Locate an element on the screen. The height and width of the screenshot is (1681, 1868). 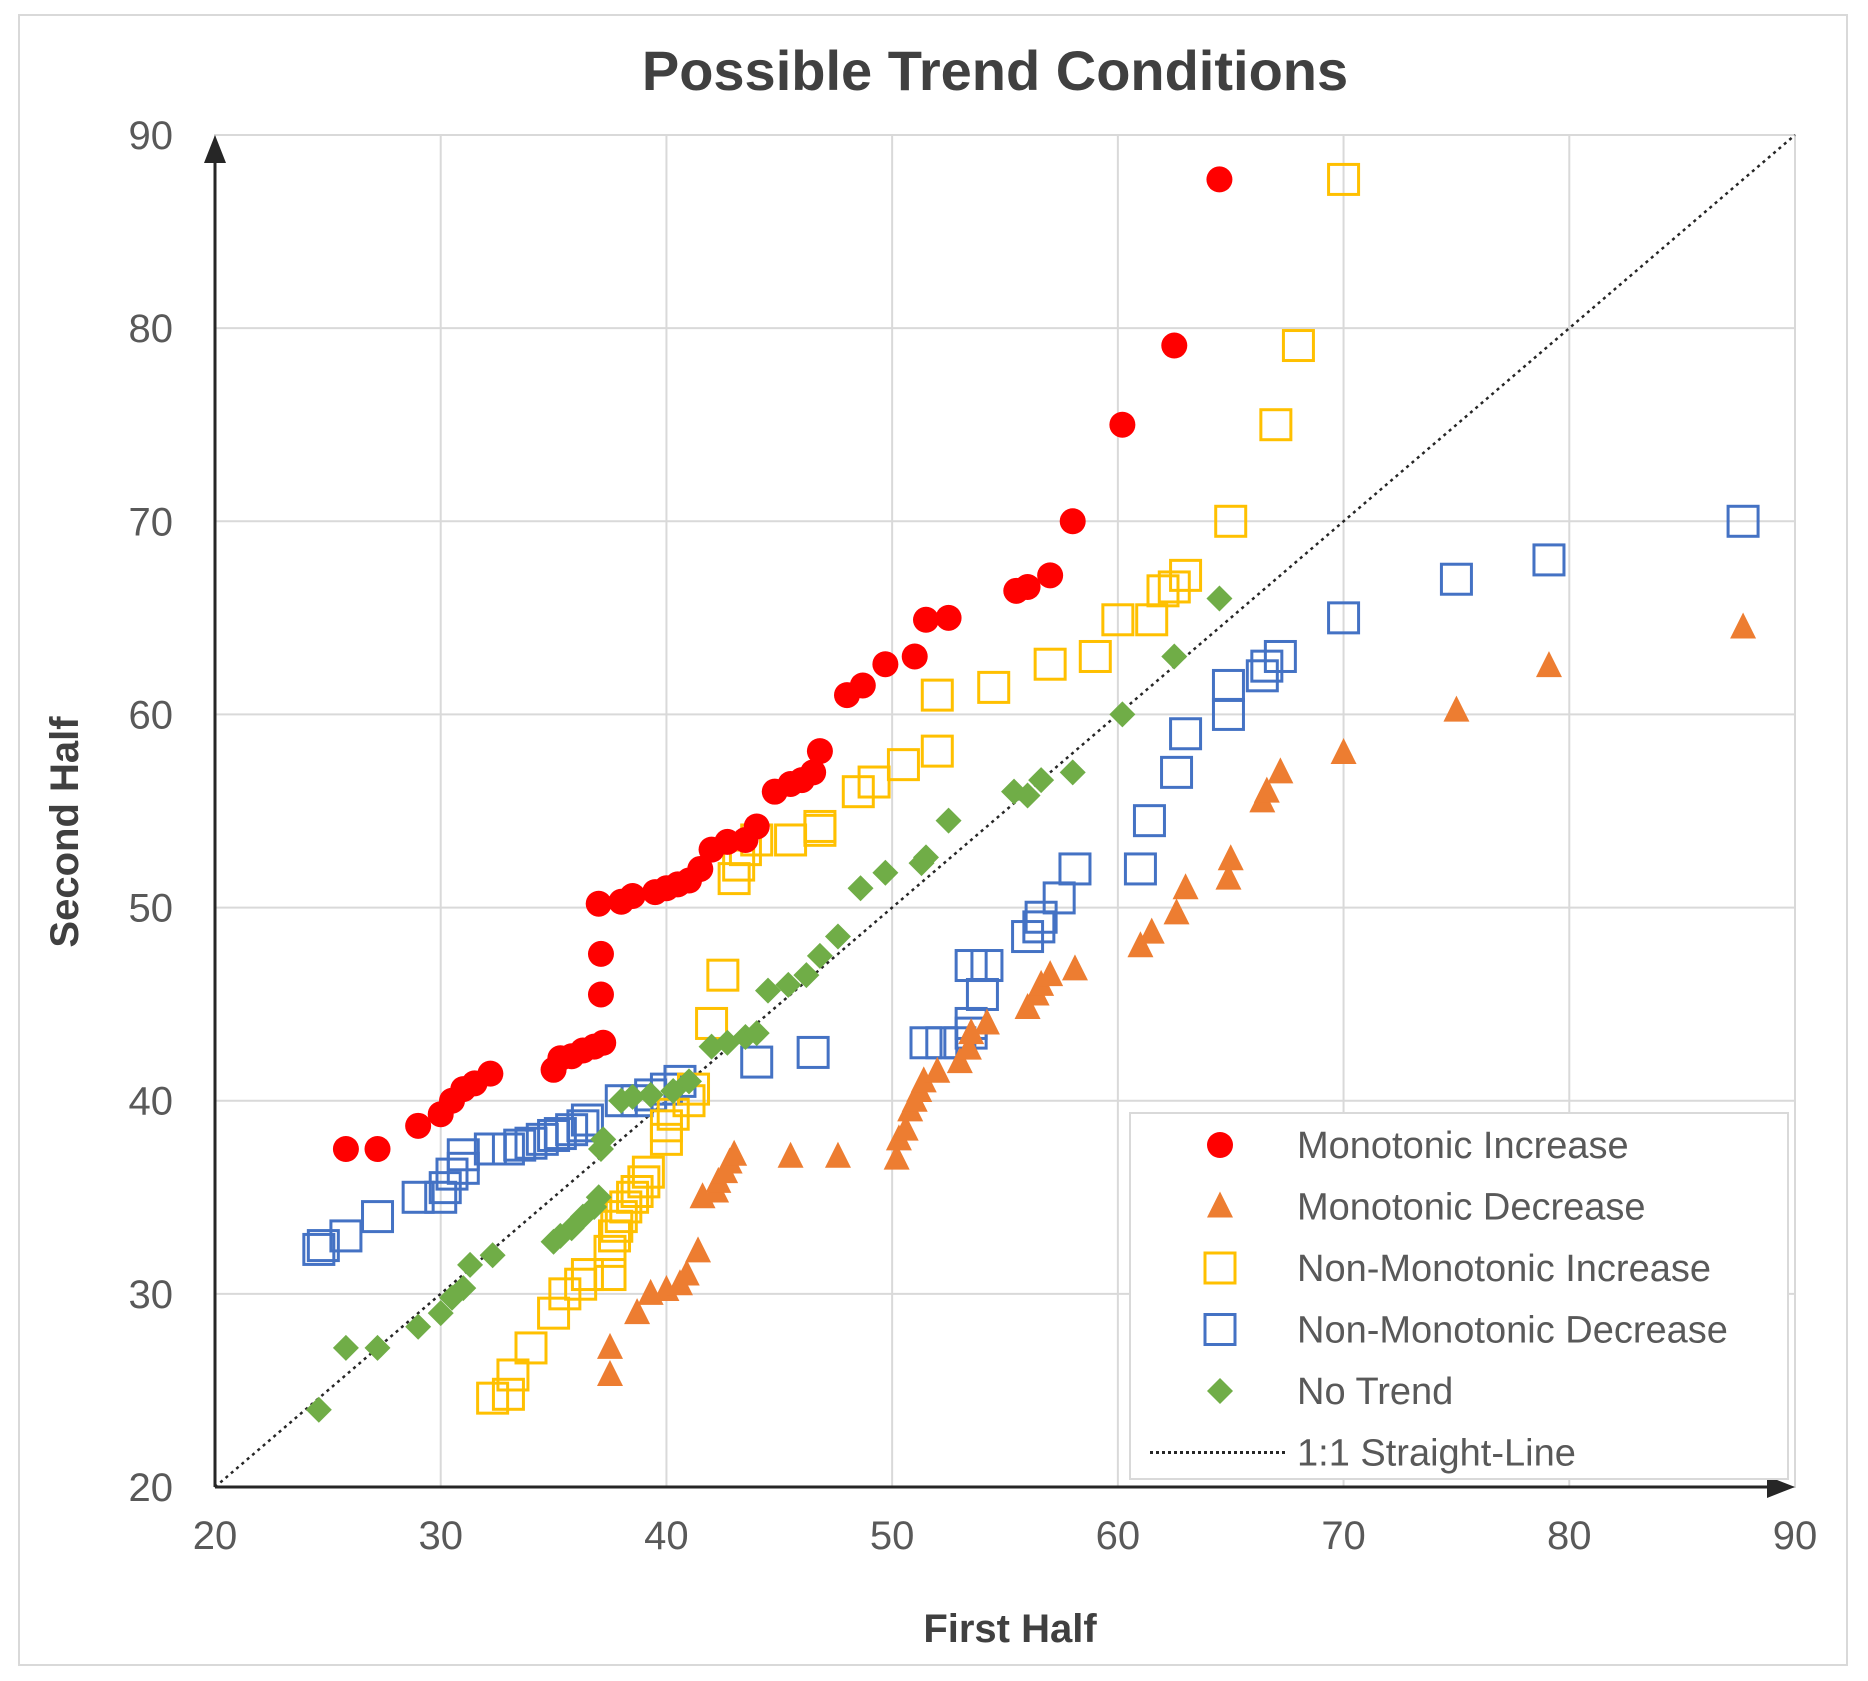
x-tick-label: 90 is located at coordinates (1795, 1536).